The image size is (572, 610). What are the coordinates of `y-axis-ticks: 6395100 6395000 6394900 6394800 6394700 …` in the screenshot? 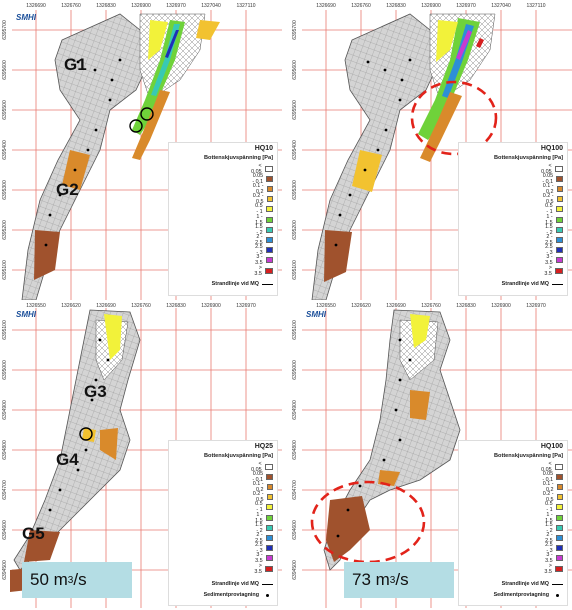 It's located at (296, 454).